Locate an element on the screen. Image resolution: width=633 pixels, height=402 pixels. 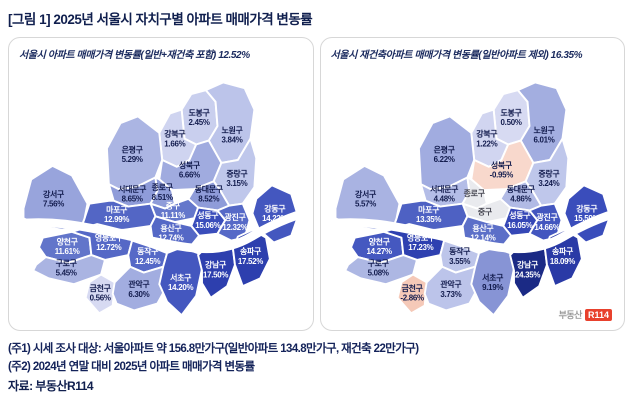
district-label-geumcheon: 금천구 0.56% is located at coordinates (101, 293).